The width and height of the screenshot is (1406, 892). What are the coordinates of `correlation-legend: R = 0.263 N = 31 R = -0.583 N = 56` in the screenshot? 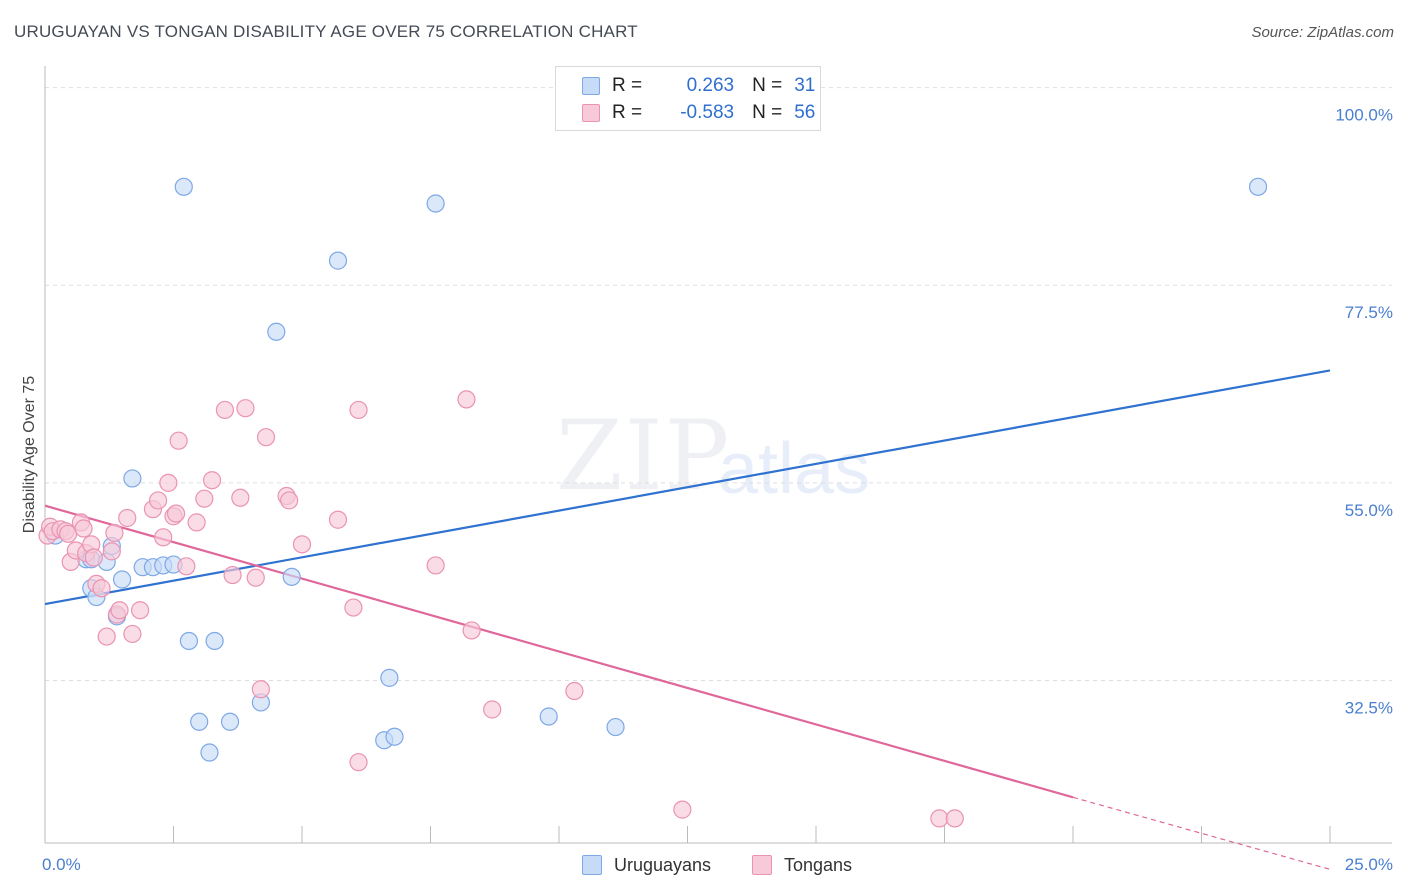 It's located at (688, 98).